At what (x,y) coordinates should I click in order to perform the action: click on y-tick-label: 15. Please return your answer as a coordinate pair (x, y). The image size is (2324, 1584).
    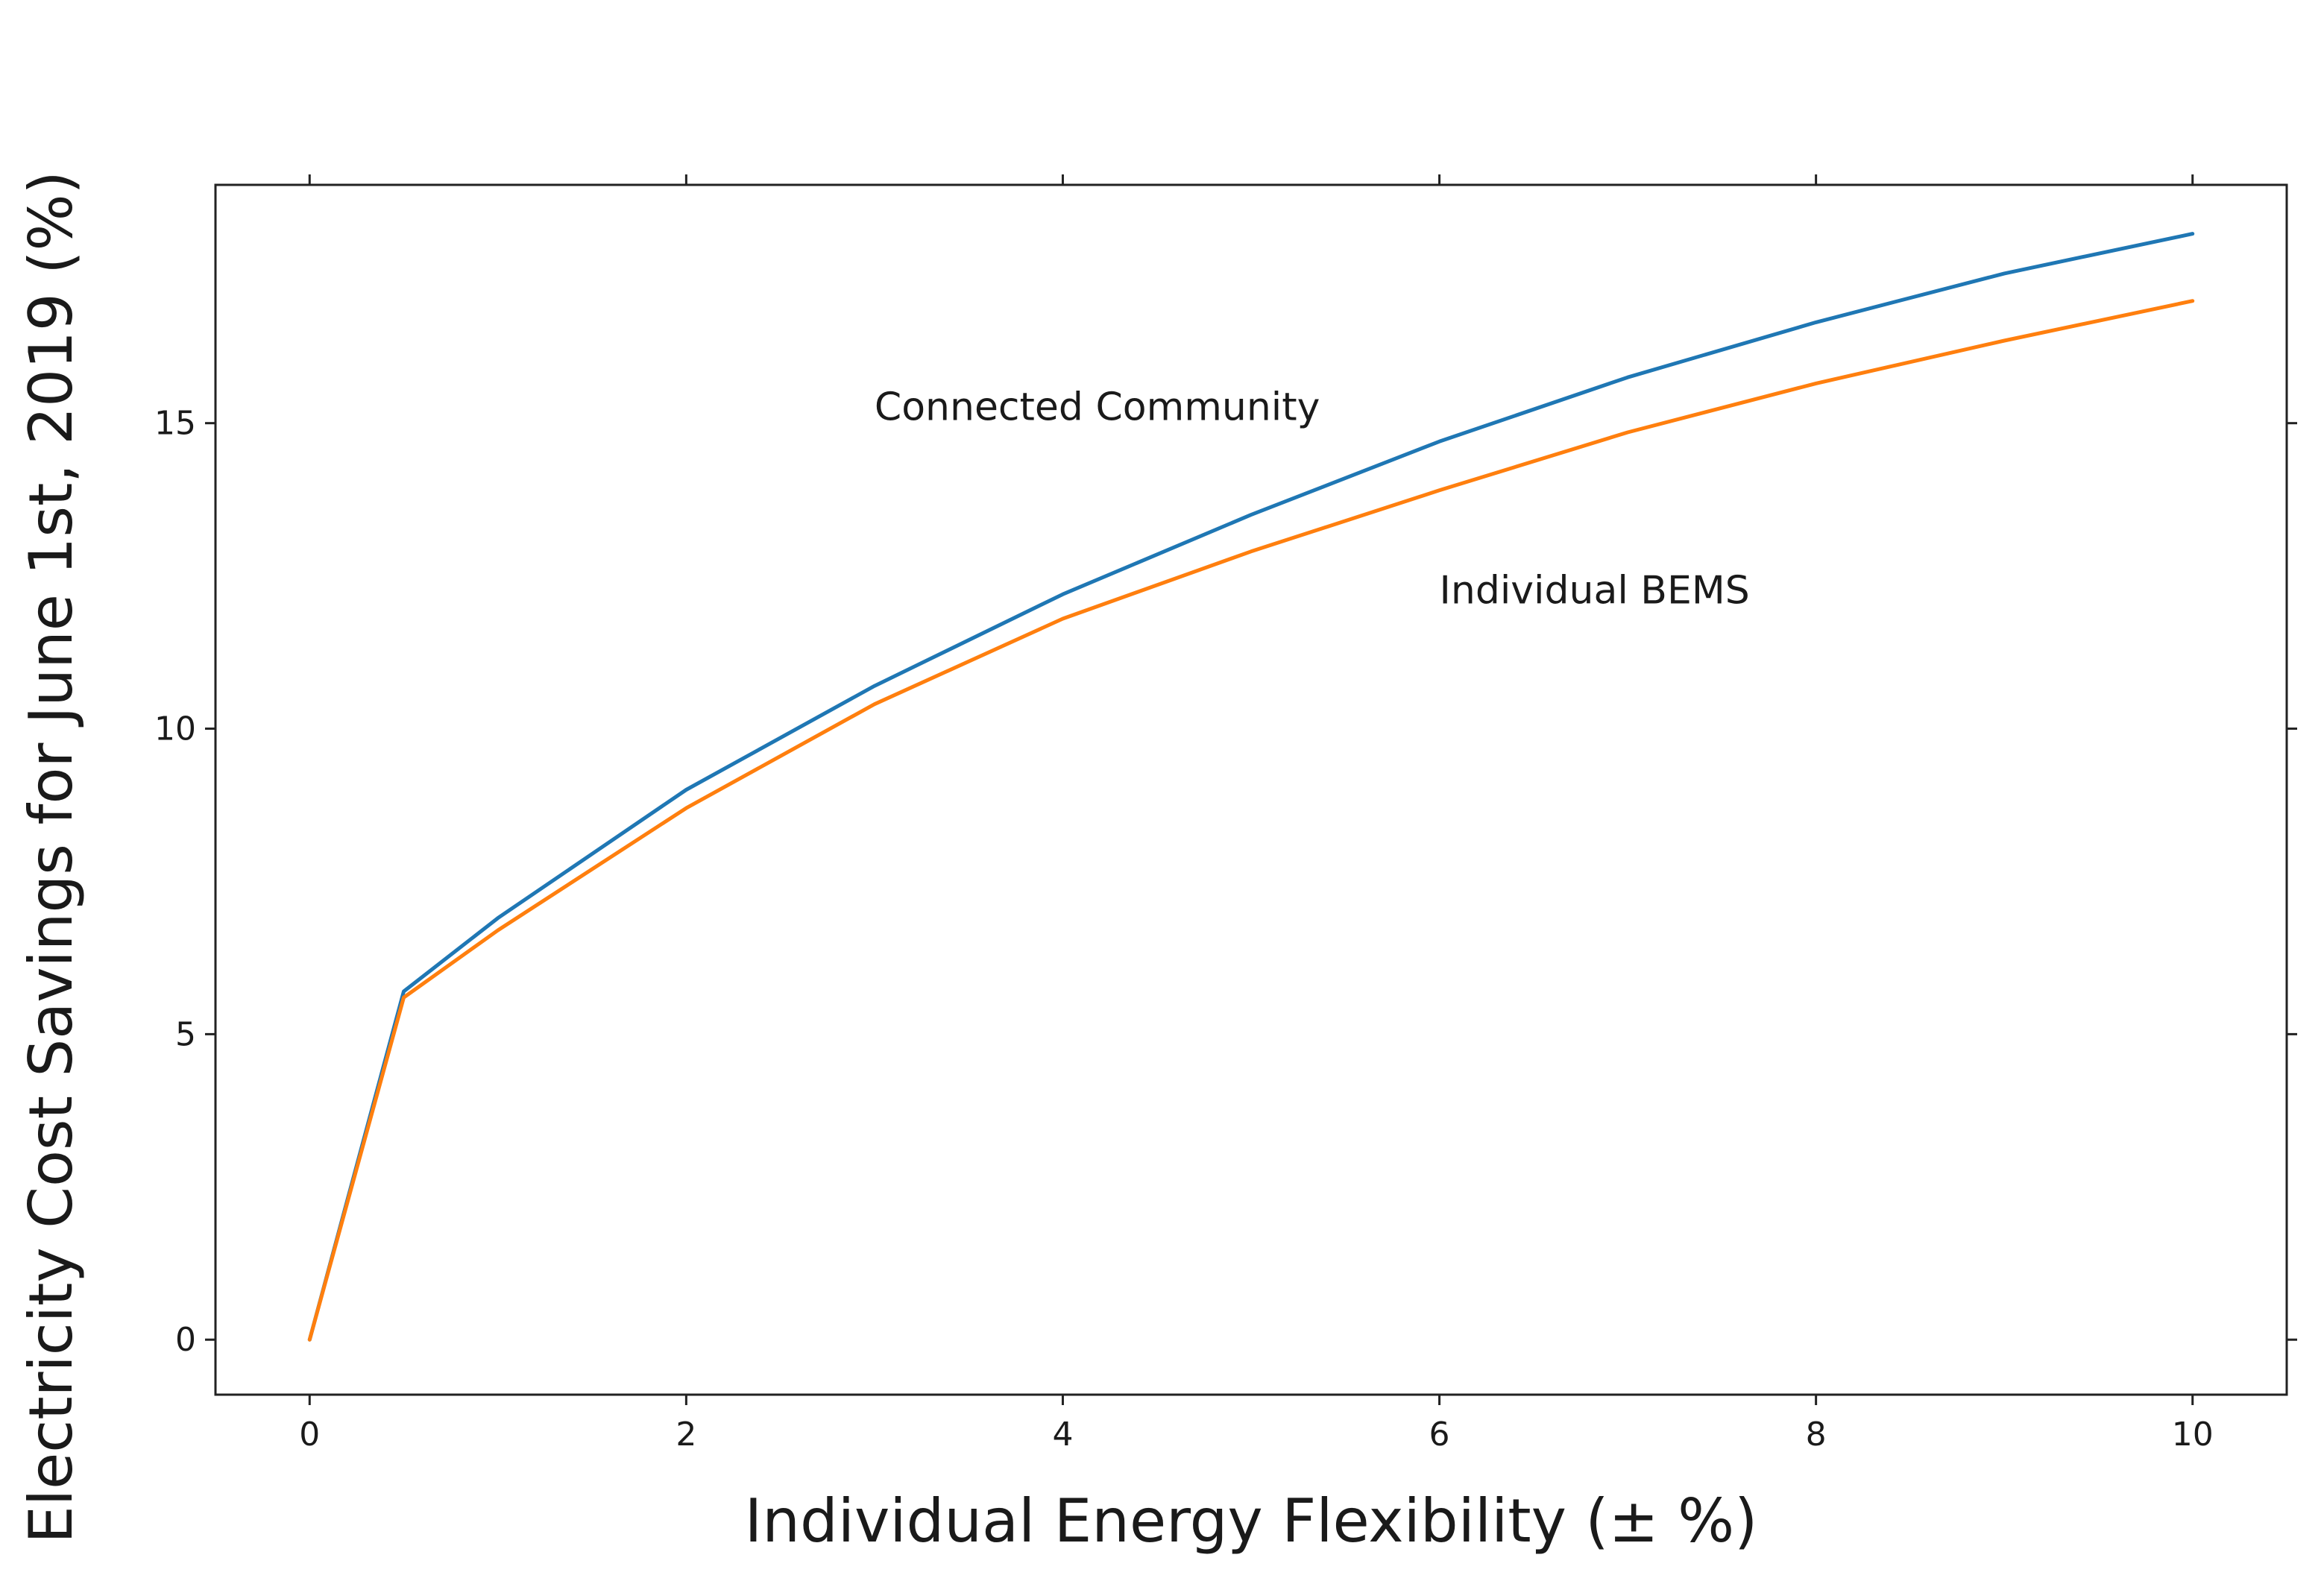
    Looking at the image, I should click on (175, 424).